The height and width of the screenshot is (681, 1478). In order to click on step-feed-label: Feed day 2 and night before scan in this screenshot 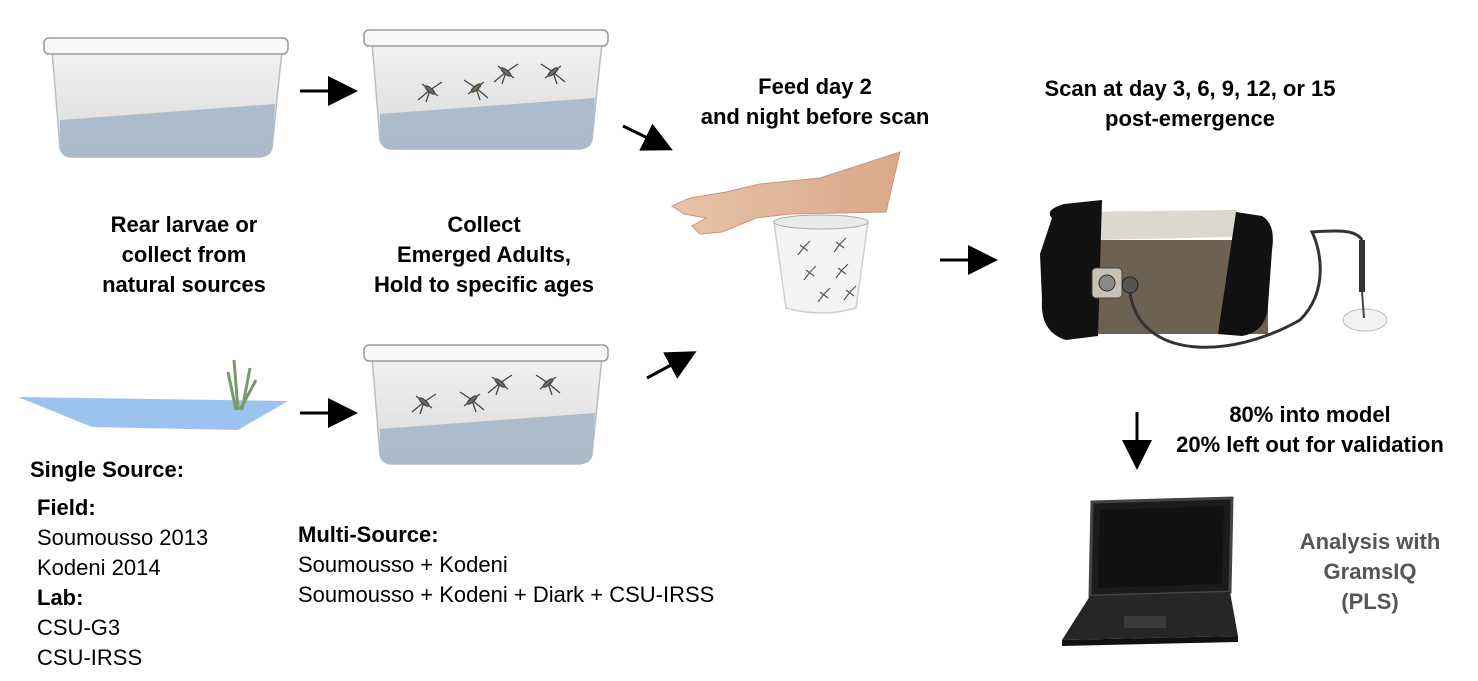, I will do `click(815, 102)`.